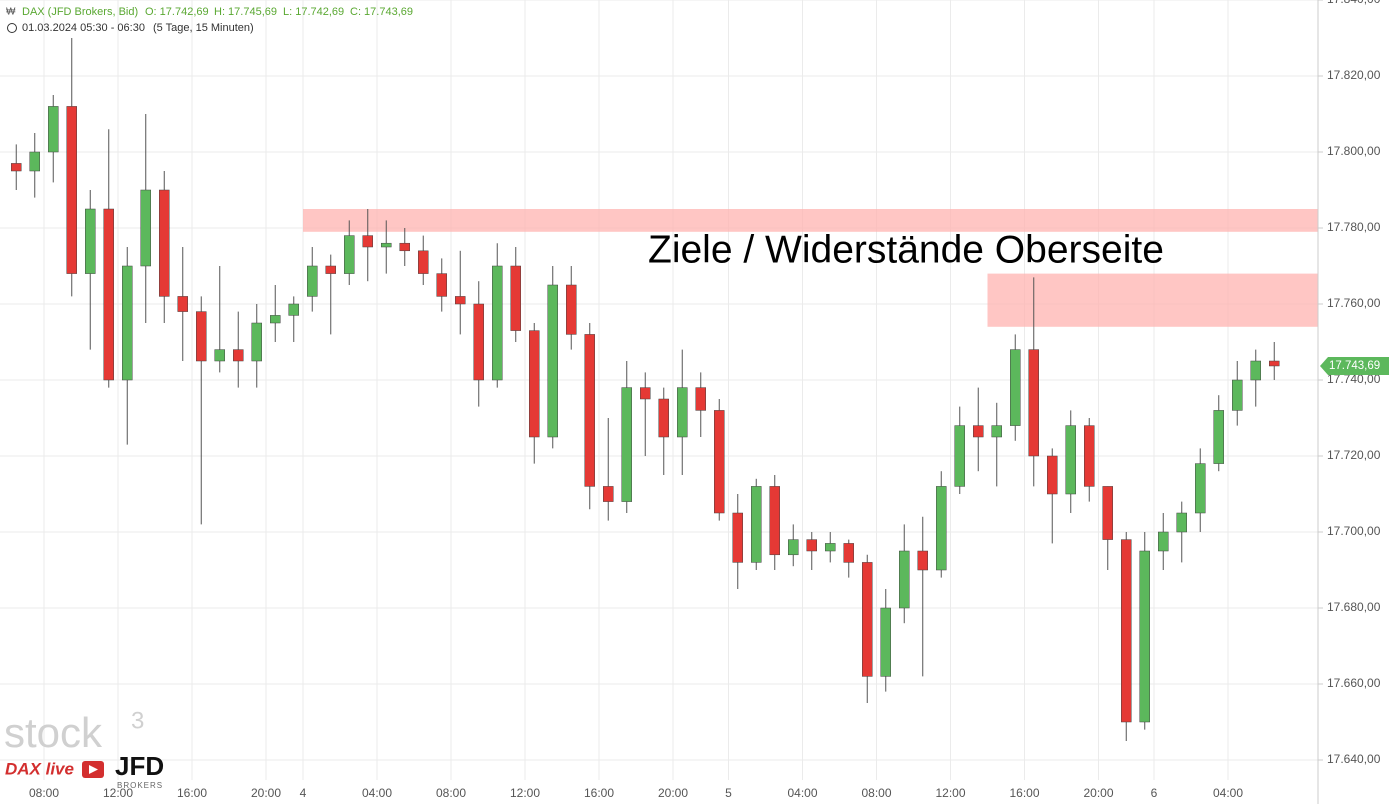 This screenshot has height=804, width=1389. What do you see at coordinates (140, 785) in the screenshot?
I see `broker-sub: BROKERS` at bounding box center [140, 785].